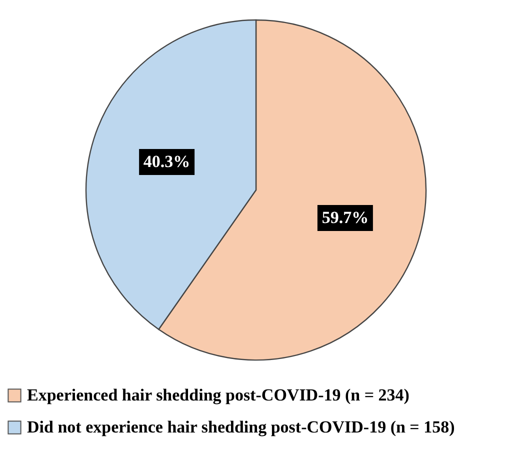 The image size is (513, 472). Describe the element at coordinates (345, 218) in the screenshot. I see `data-label: 59.7%` at that location.